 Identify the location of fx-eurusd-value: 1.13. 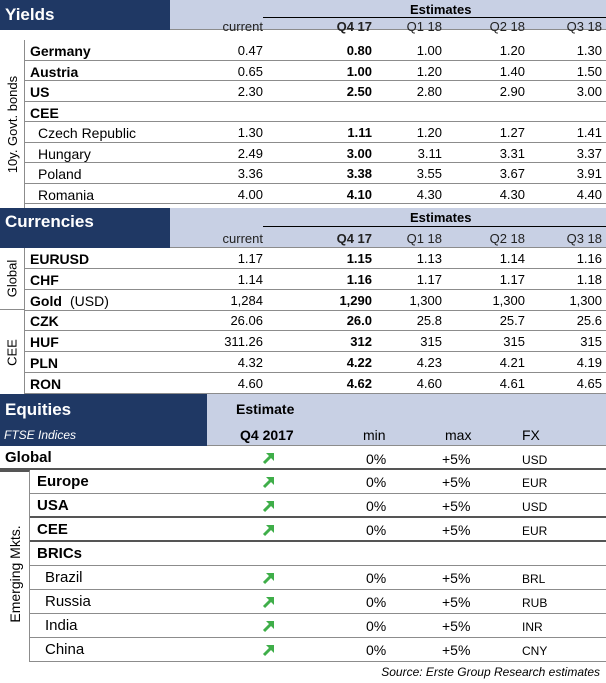
(429, 258).